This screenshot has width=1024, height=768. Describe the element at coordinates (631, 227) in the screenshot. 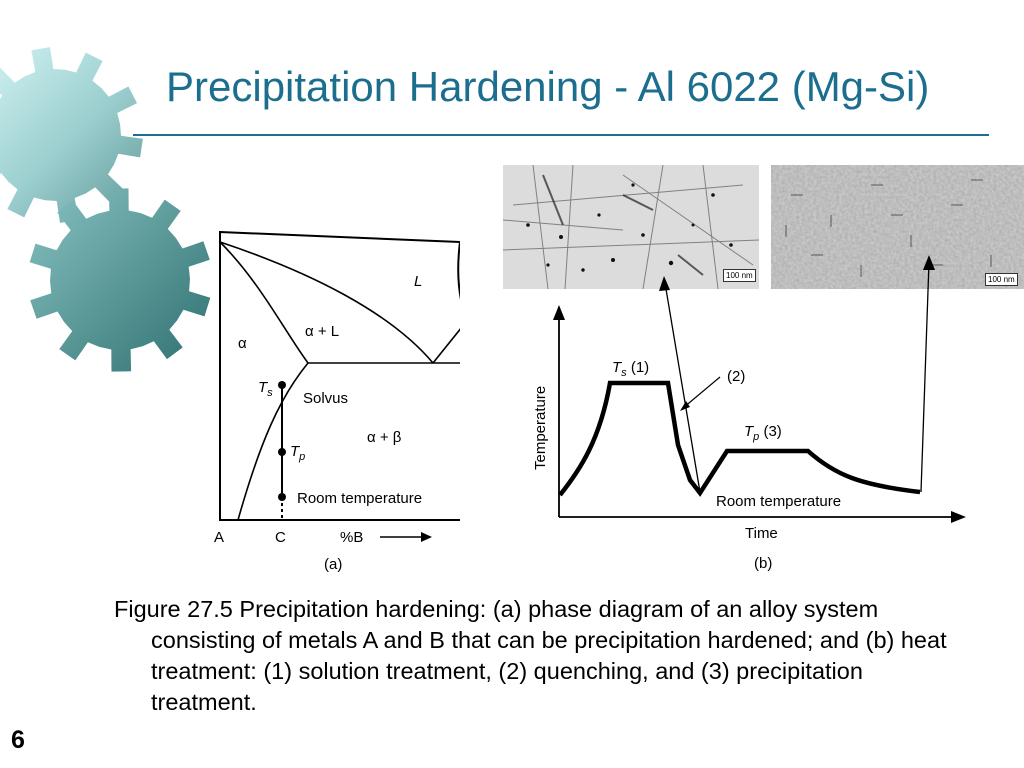

I see `micrograph-solution-treated: 100 nm` at that location.